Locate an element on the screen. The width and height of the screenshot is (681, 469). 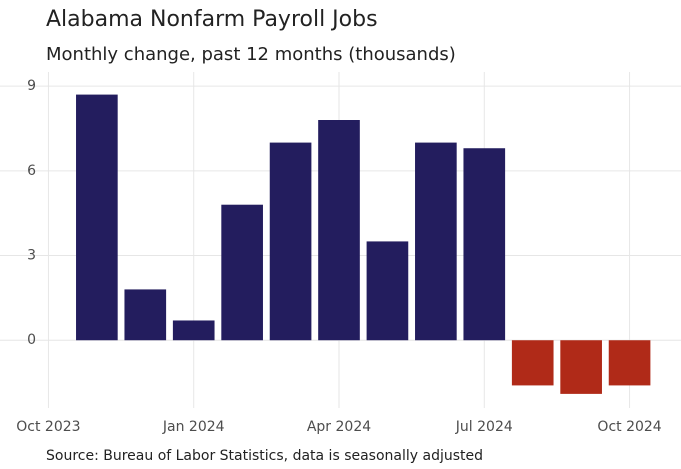
x-tick-label: Apr 2024 is located at coordinates (339, 427).